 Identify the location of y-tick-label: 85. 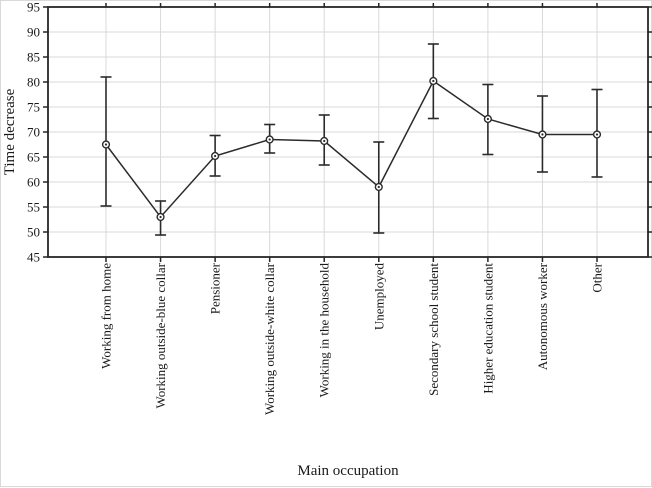
(33, 57).